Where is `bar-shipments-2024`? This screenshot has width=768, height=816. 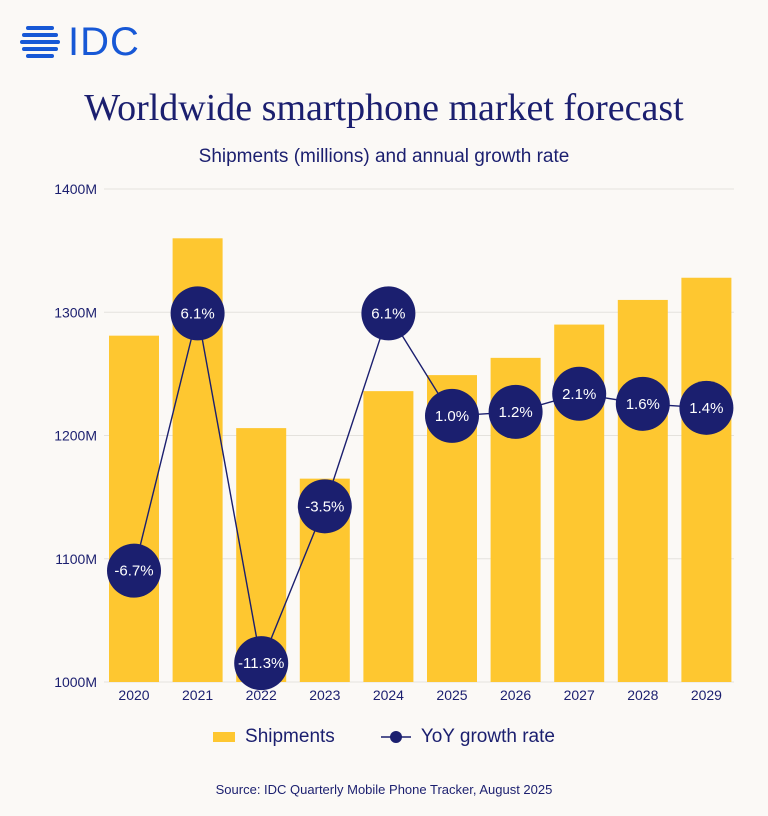 bar-shipments-2024 is located at coordinates (388, 536).